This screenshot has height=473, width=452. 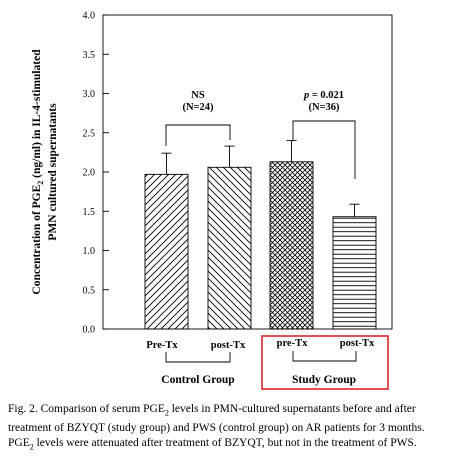 What do you see at coordinates (228, 345) in the screenshot?
I see `category-label-control-post: post-Tx` at bounding box center [228, 345].